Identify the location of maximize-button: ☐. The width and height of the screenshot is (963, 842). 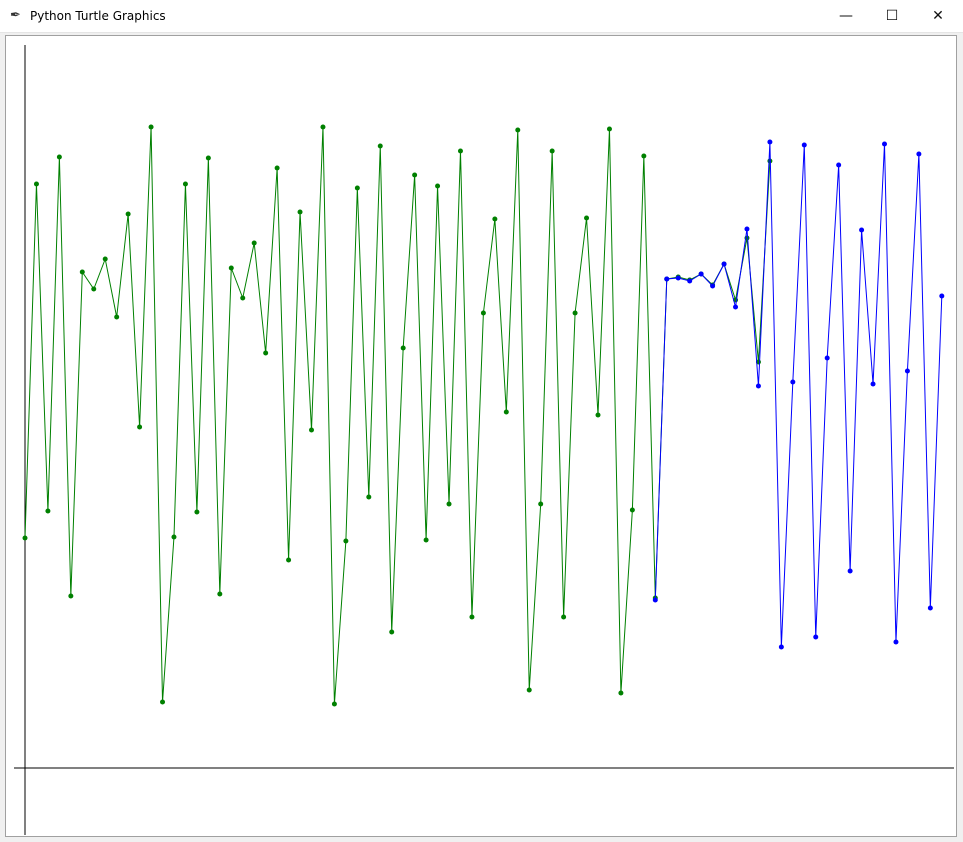
(892, 16).